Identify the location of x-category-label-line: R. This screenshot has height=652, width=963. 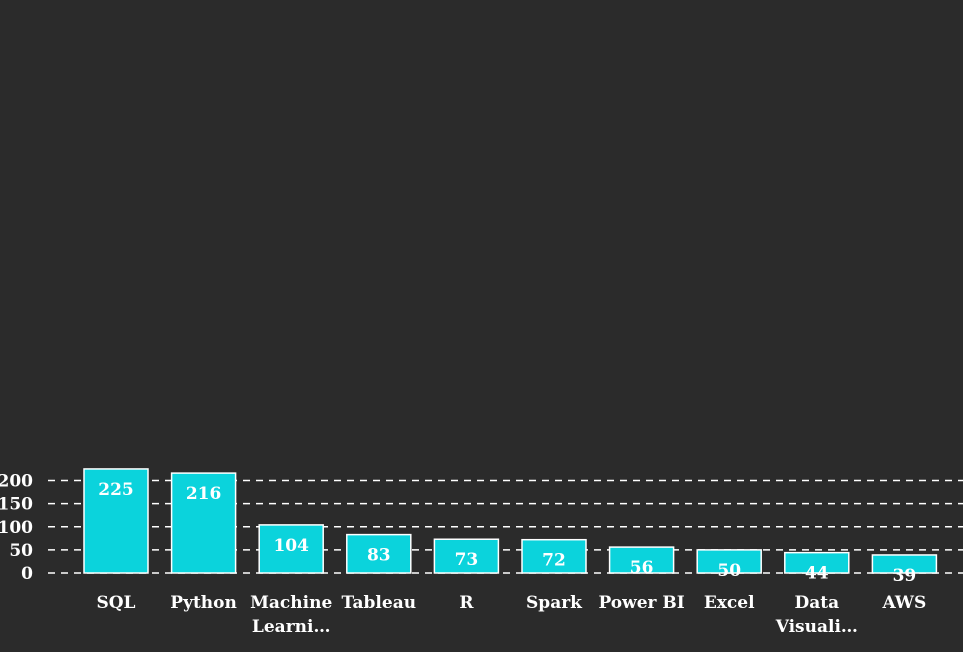
(466, 603).